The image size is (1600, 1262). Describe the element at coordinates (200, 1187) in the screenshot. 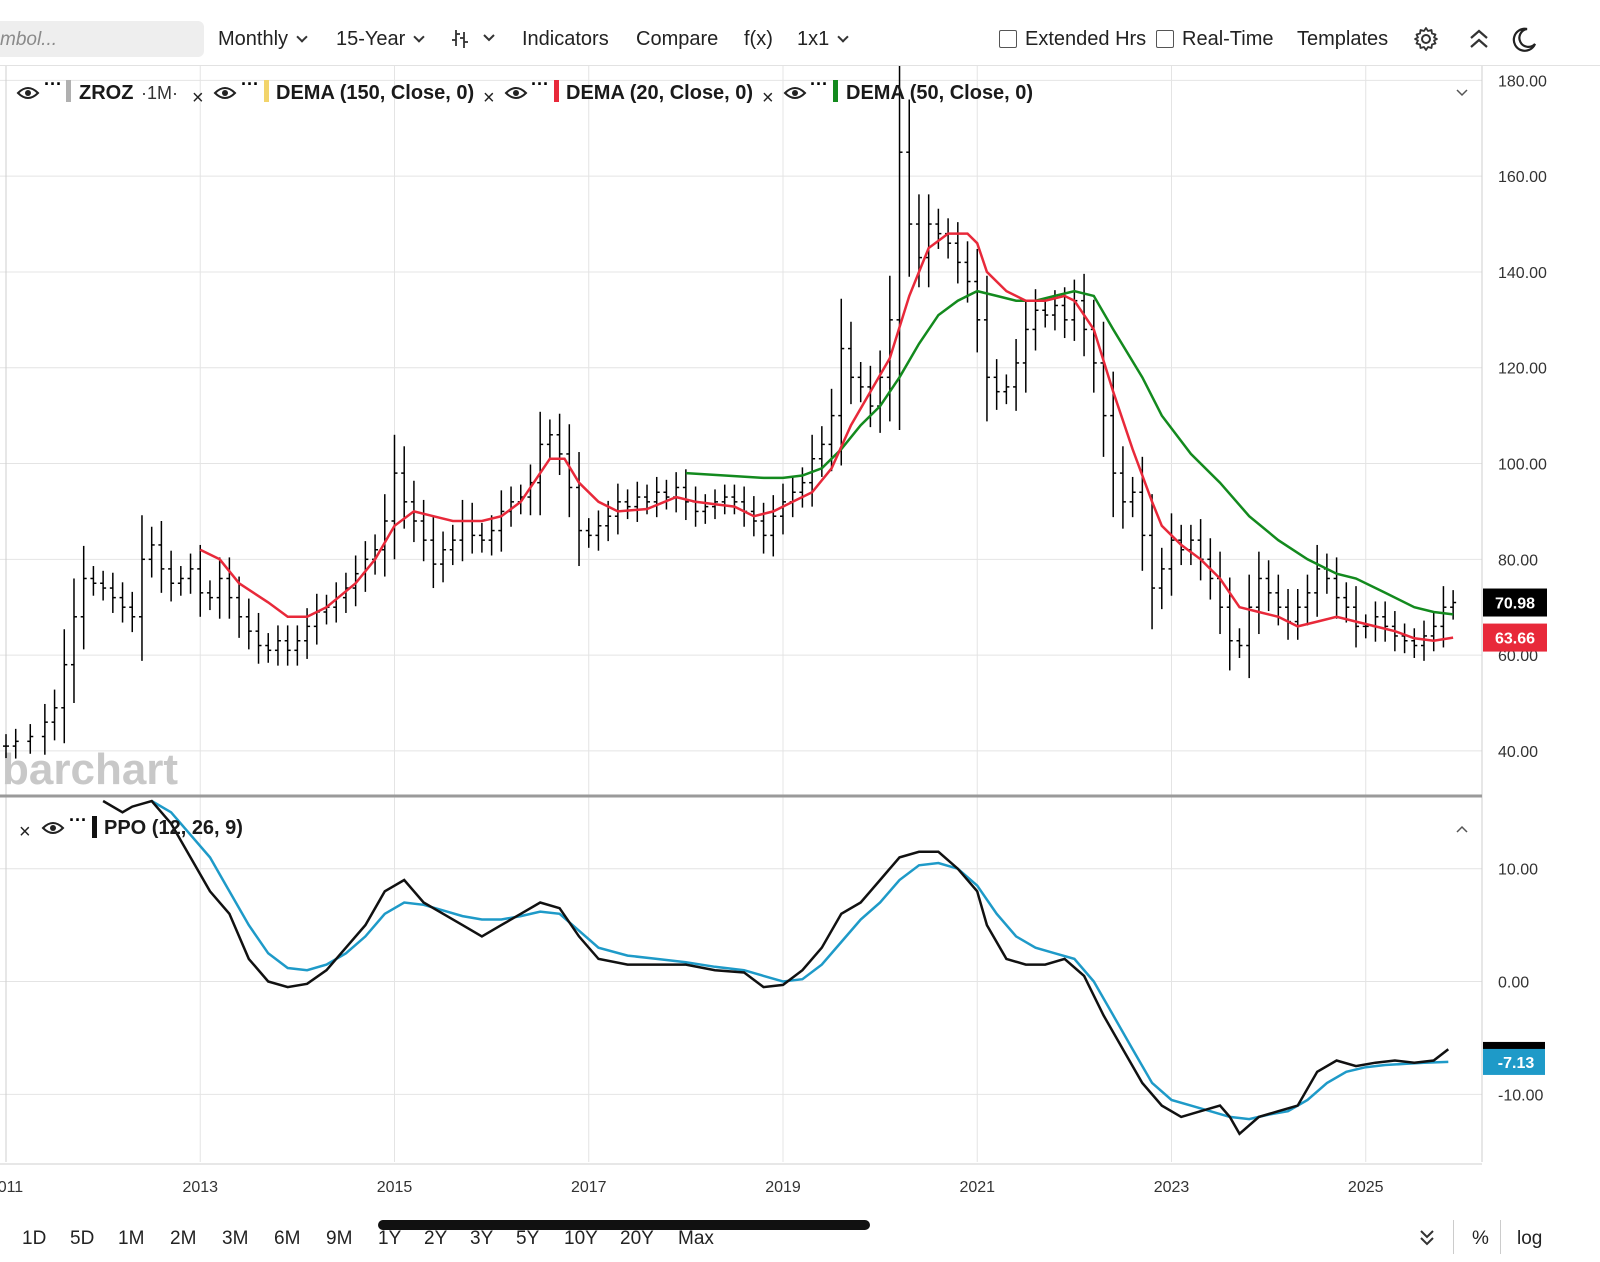

I see `x-tick-label: 2013` at that location.